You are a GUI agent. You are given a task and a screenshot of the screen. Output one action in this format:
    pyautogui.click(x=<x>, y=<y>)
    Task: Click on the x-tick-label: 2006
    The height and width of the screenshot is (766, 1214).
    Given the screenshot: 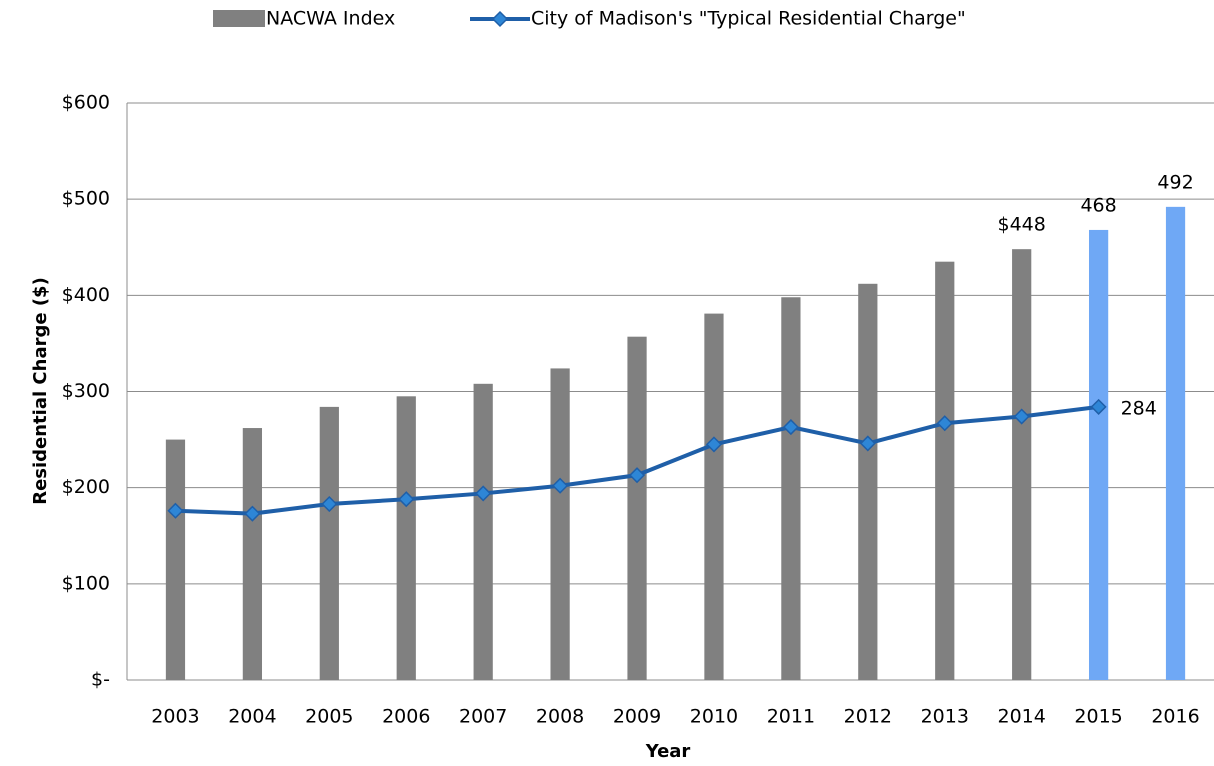 What is the action you would take?
    pyautogui.click(x=406, y=717)
    